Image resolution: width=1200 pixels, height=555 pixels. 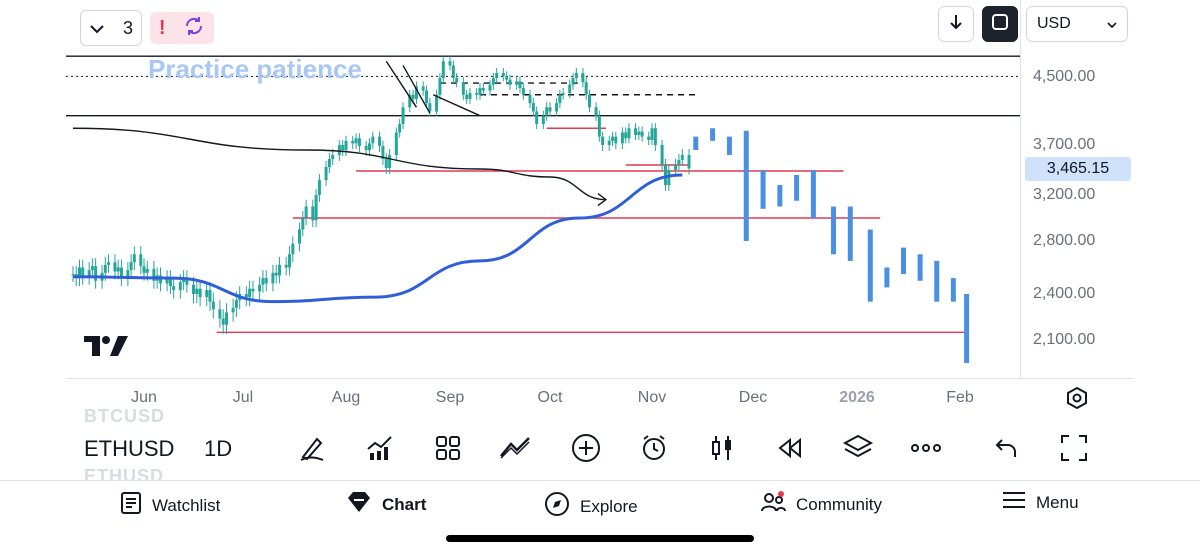 I want to click on nav-watchlist-label: Watchlist, so click(x=186, y=505).